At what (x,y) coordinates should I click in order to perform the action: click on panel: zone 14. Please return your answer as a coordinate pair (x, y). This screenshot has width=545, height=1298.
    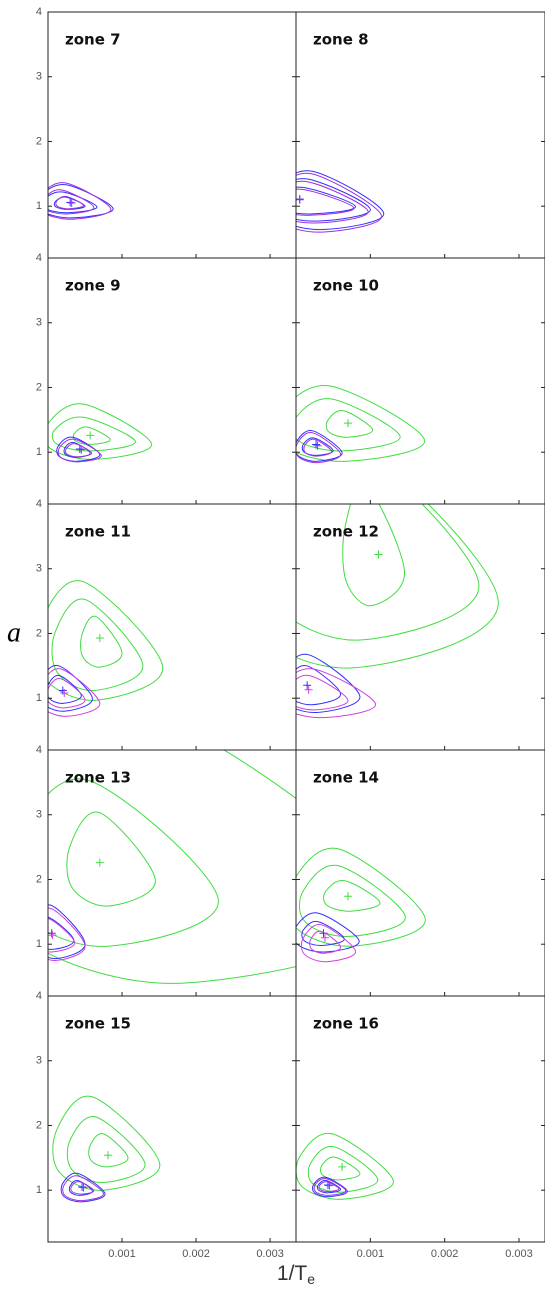
    Looking at the image, I should click on (420, 873).